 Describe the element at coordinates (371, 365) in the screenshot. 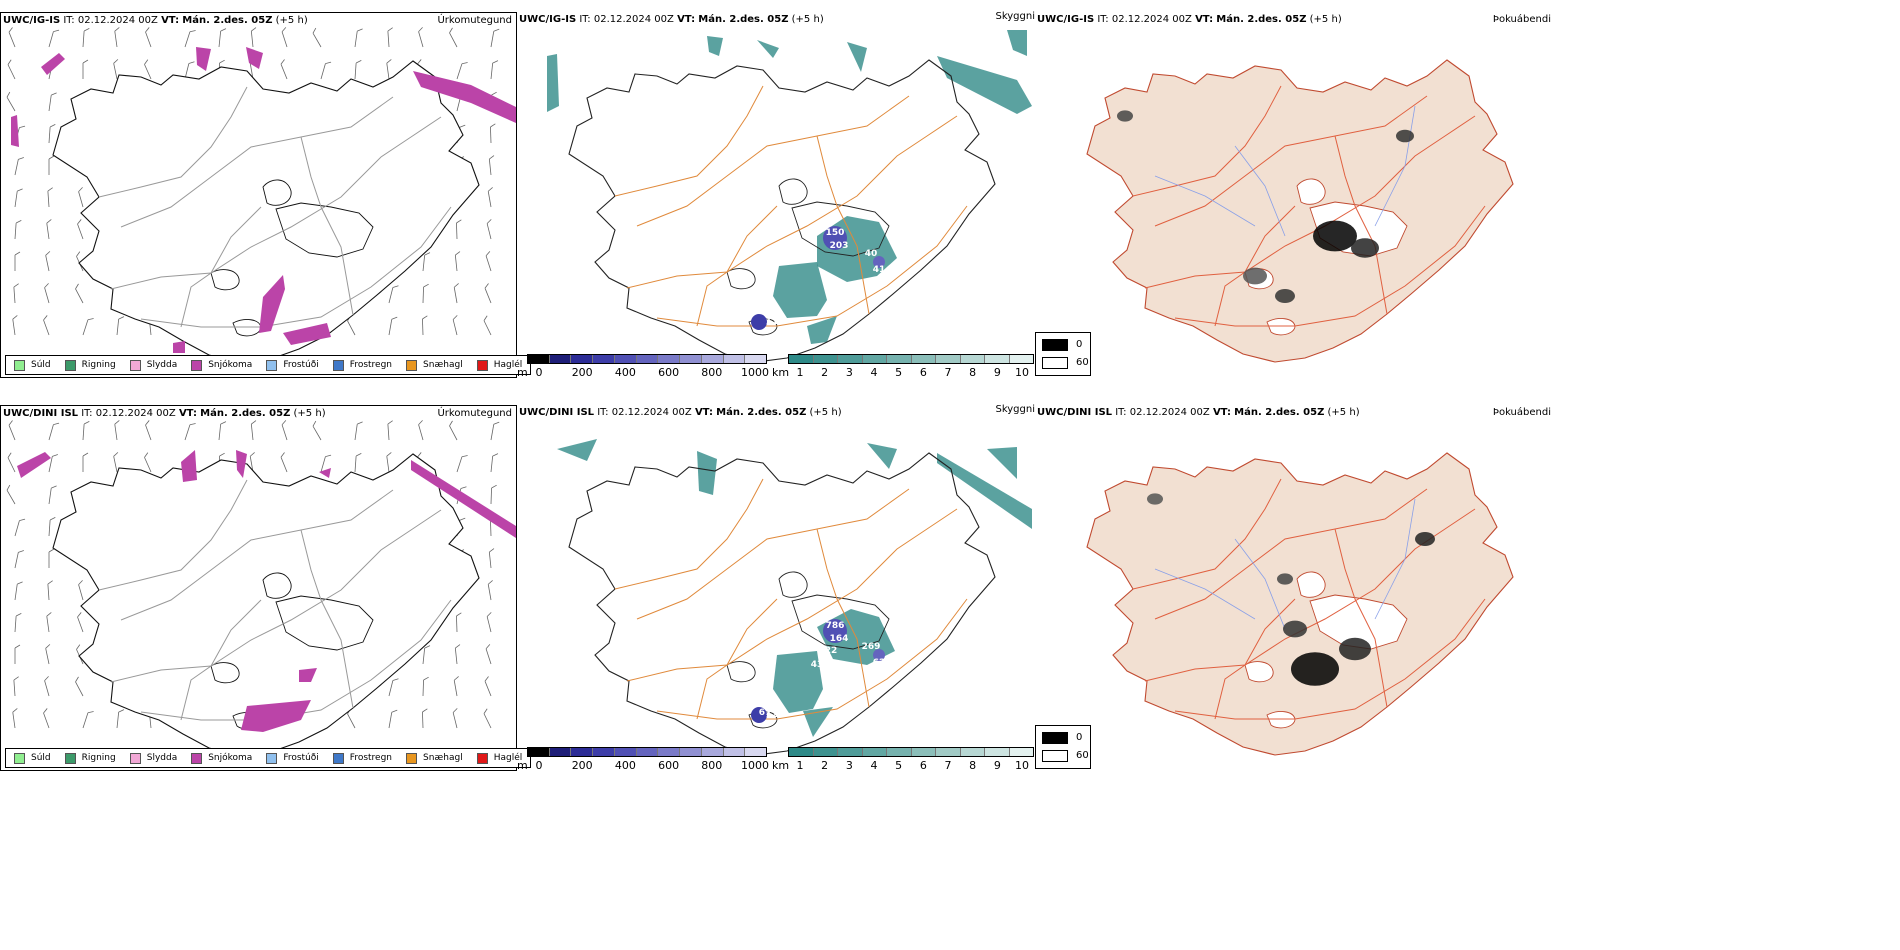

I see `legend-label: Frostregn` at that location.